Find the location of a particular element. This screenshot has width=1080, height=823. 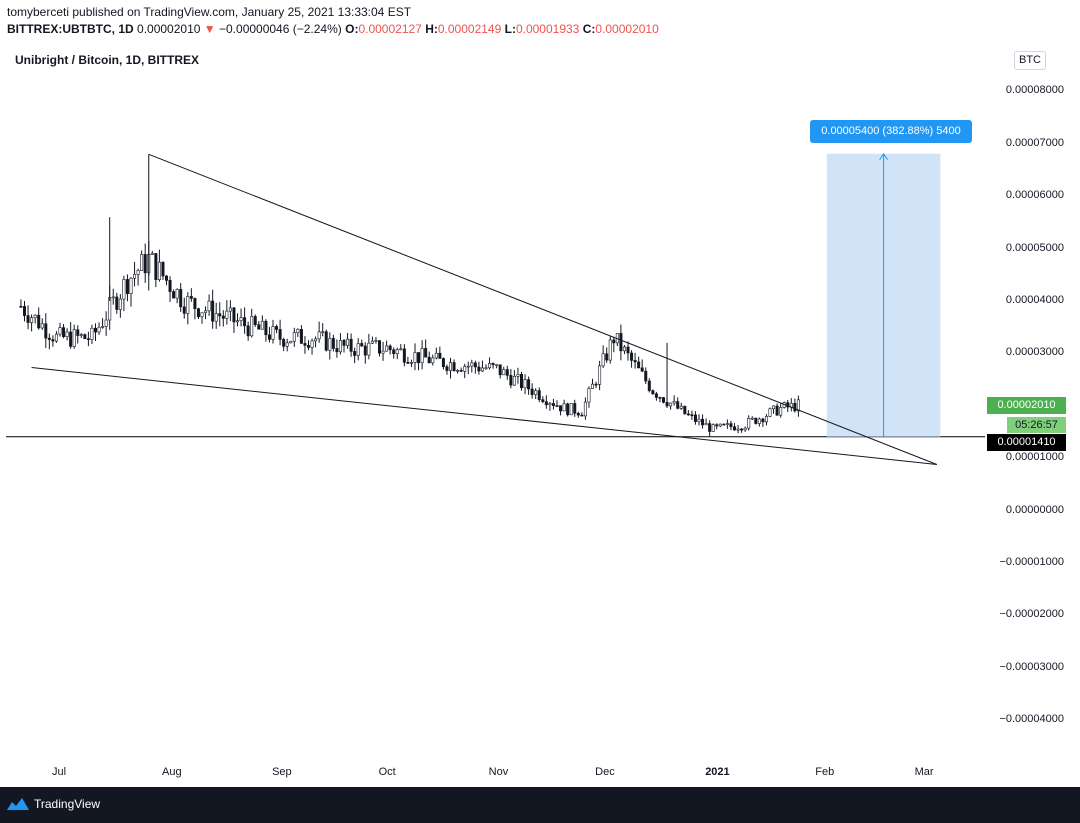

y-tick-label: 0.00003000 is located at coordinates (1034, 352).